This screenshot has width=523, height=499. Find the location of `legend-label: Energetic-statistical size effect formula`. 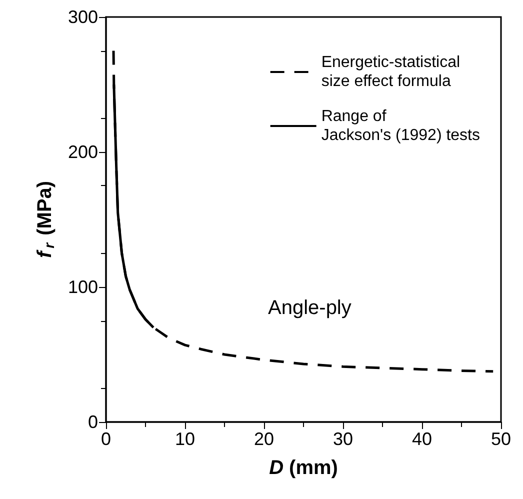

legend-label: Energetic-statistical size effect formula is located at coordinates (390, 72).